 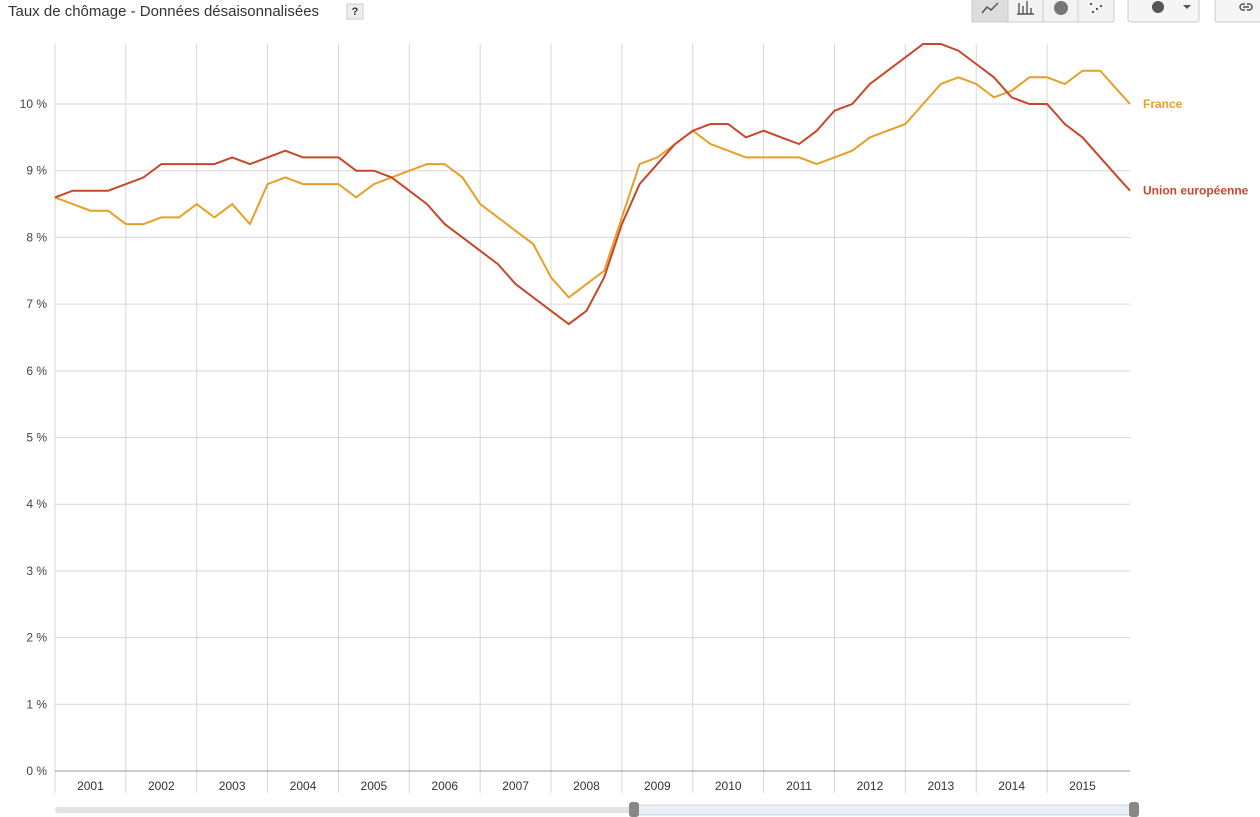 What do you see at coordinates (345, 810) in the screenshot?
I see `slider-track` at bounding box center [345, 810].